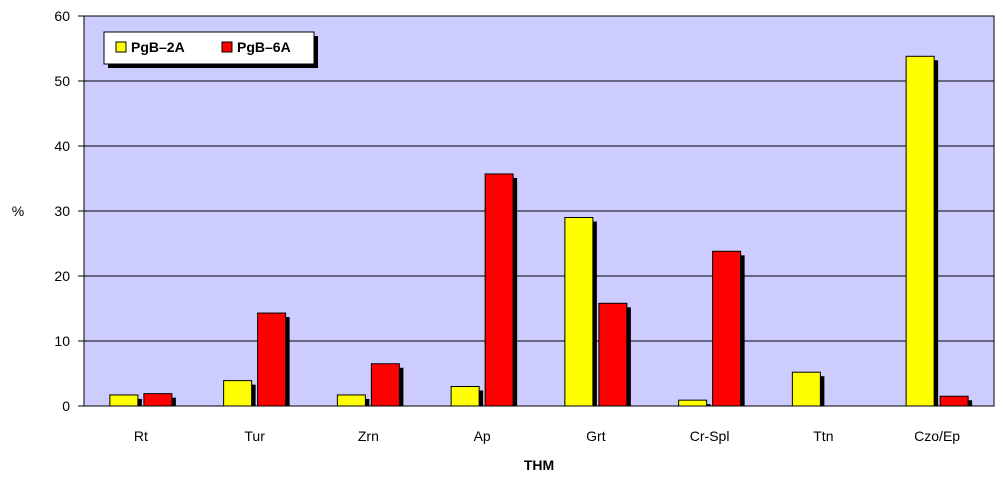 The height and width of the screenshot is (480, 1004). Describe the element at coordinates (368, 436) in the screenshot. I see `x-tick-label: Zrn` at that location.